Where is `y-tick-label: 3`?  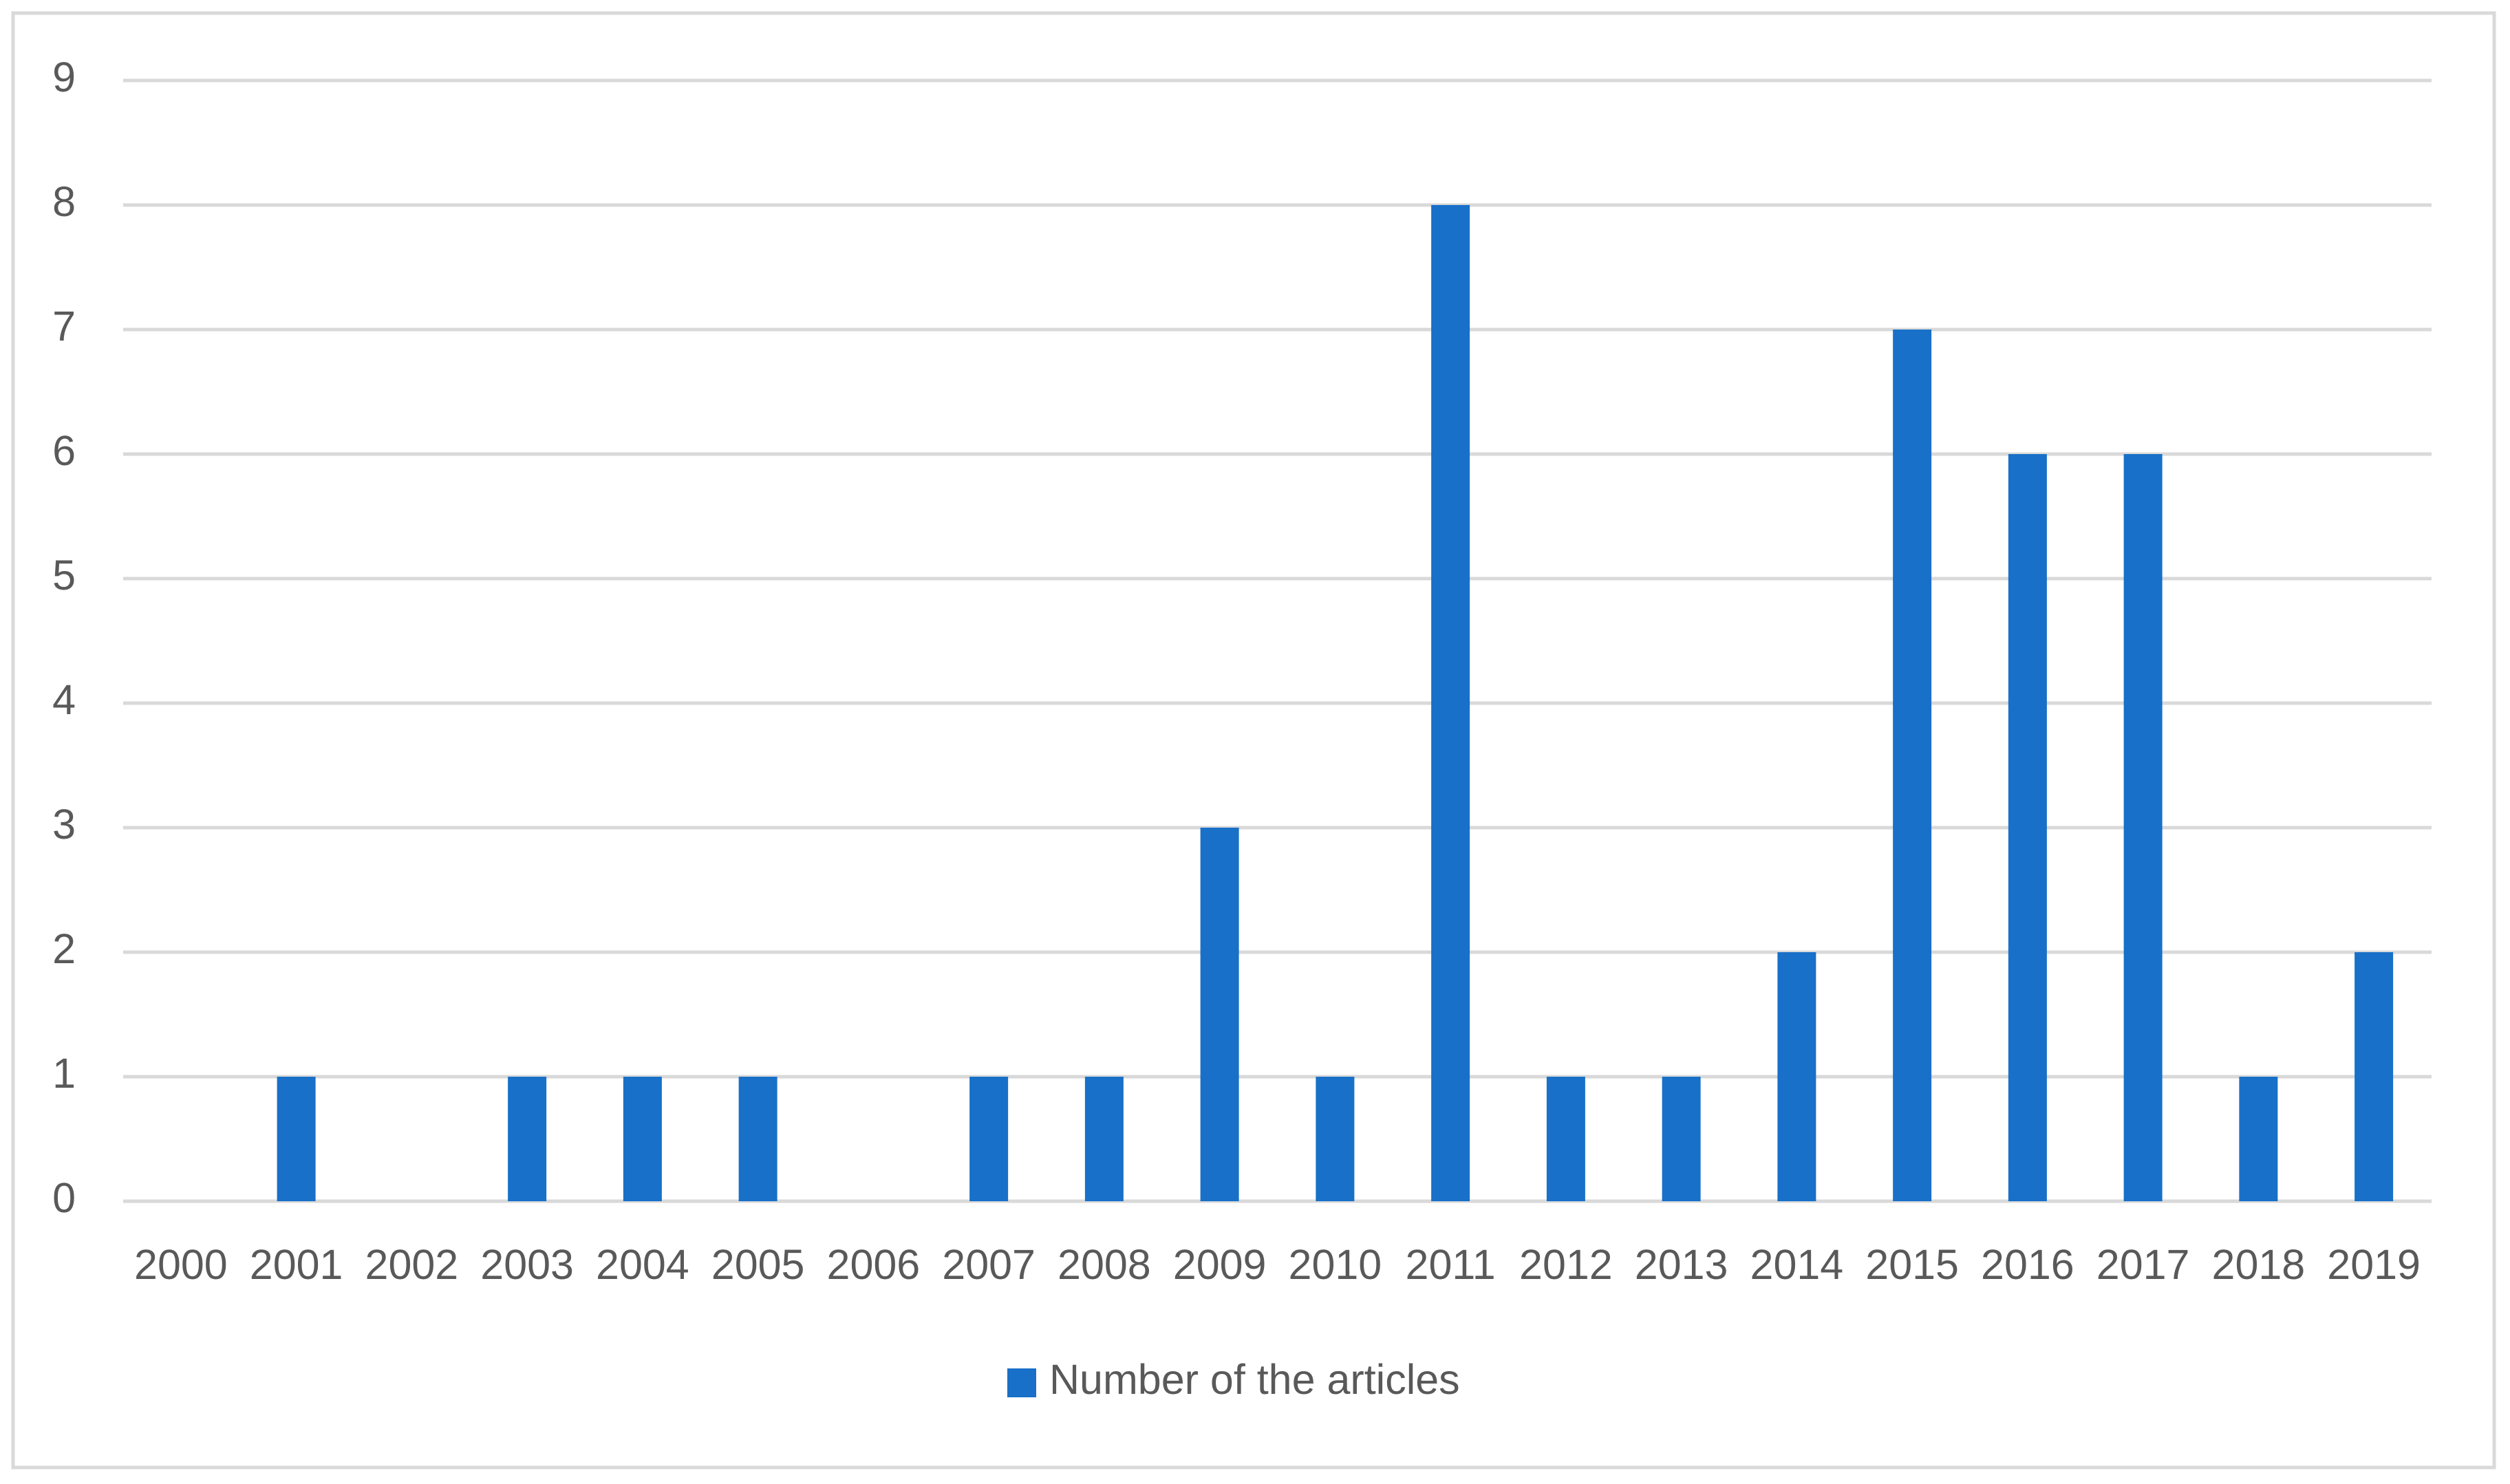
y-tick-label: 3 is located at coordinates (64, 824).